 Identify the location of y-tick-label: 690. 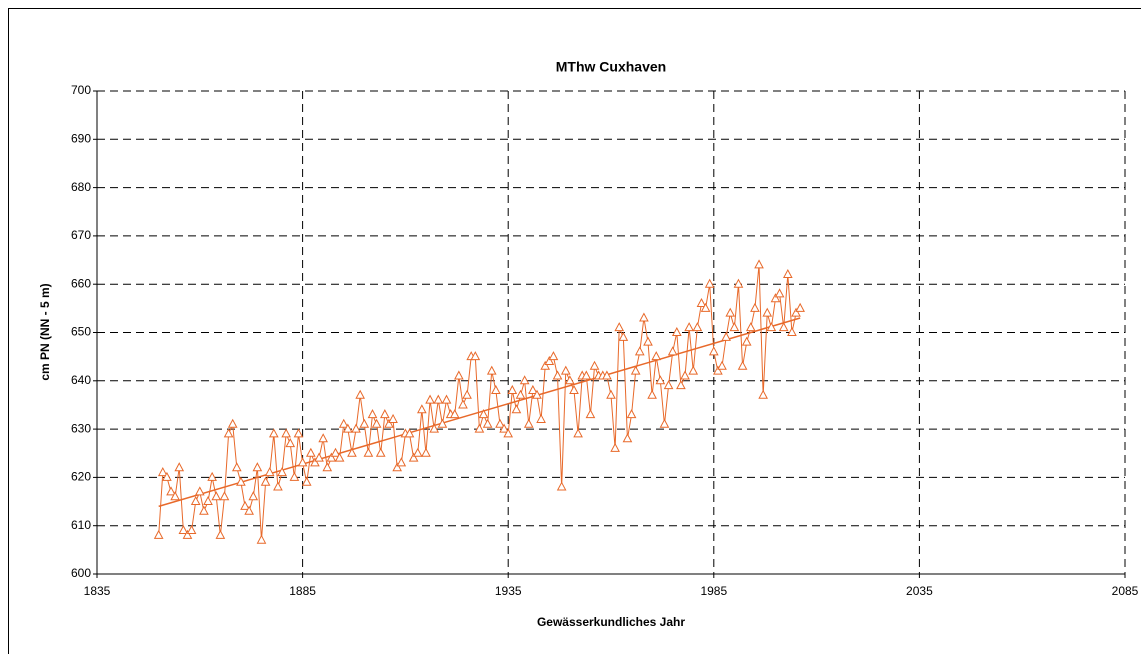
(81, 138).